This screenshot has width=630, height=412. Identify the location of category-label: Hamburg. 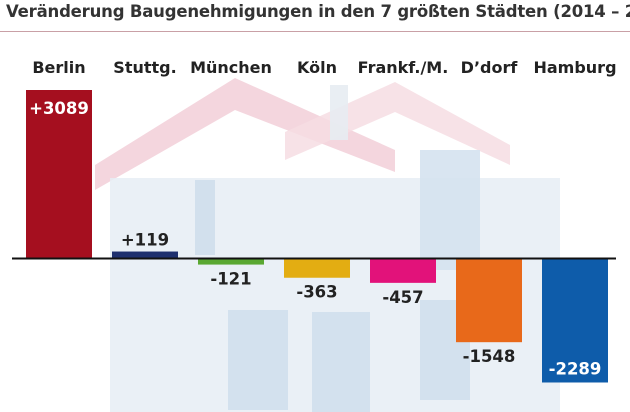
(574, 67).